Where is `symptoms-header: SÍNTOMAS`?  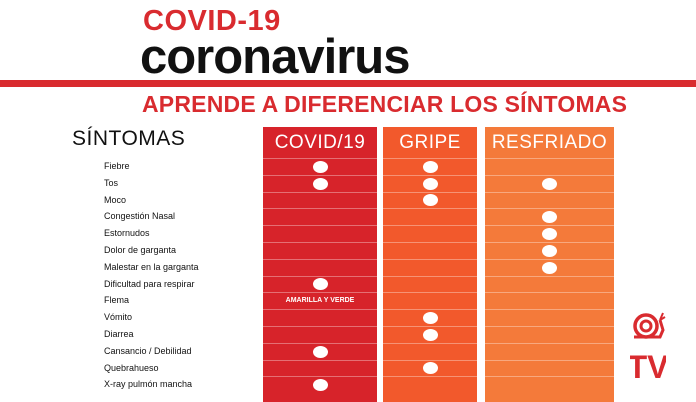 symptoms-header: SÍNTOMAS is located at coordinates (129, 138).